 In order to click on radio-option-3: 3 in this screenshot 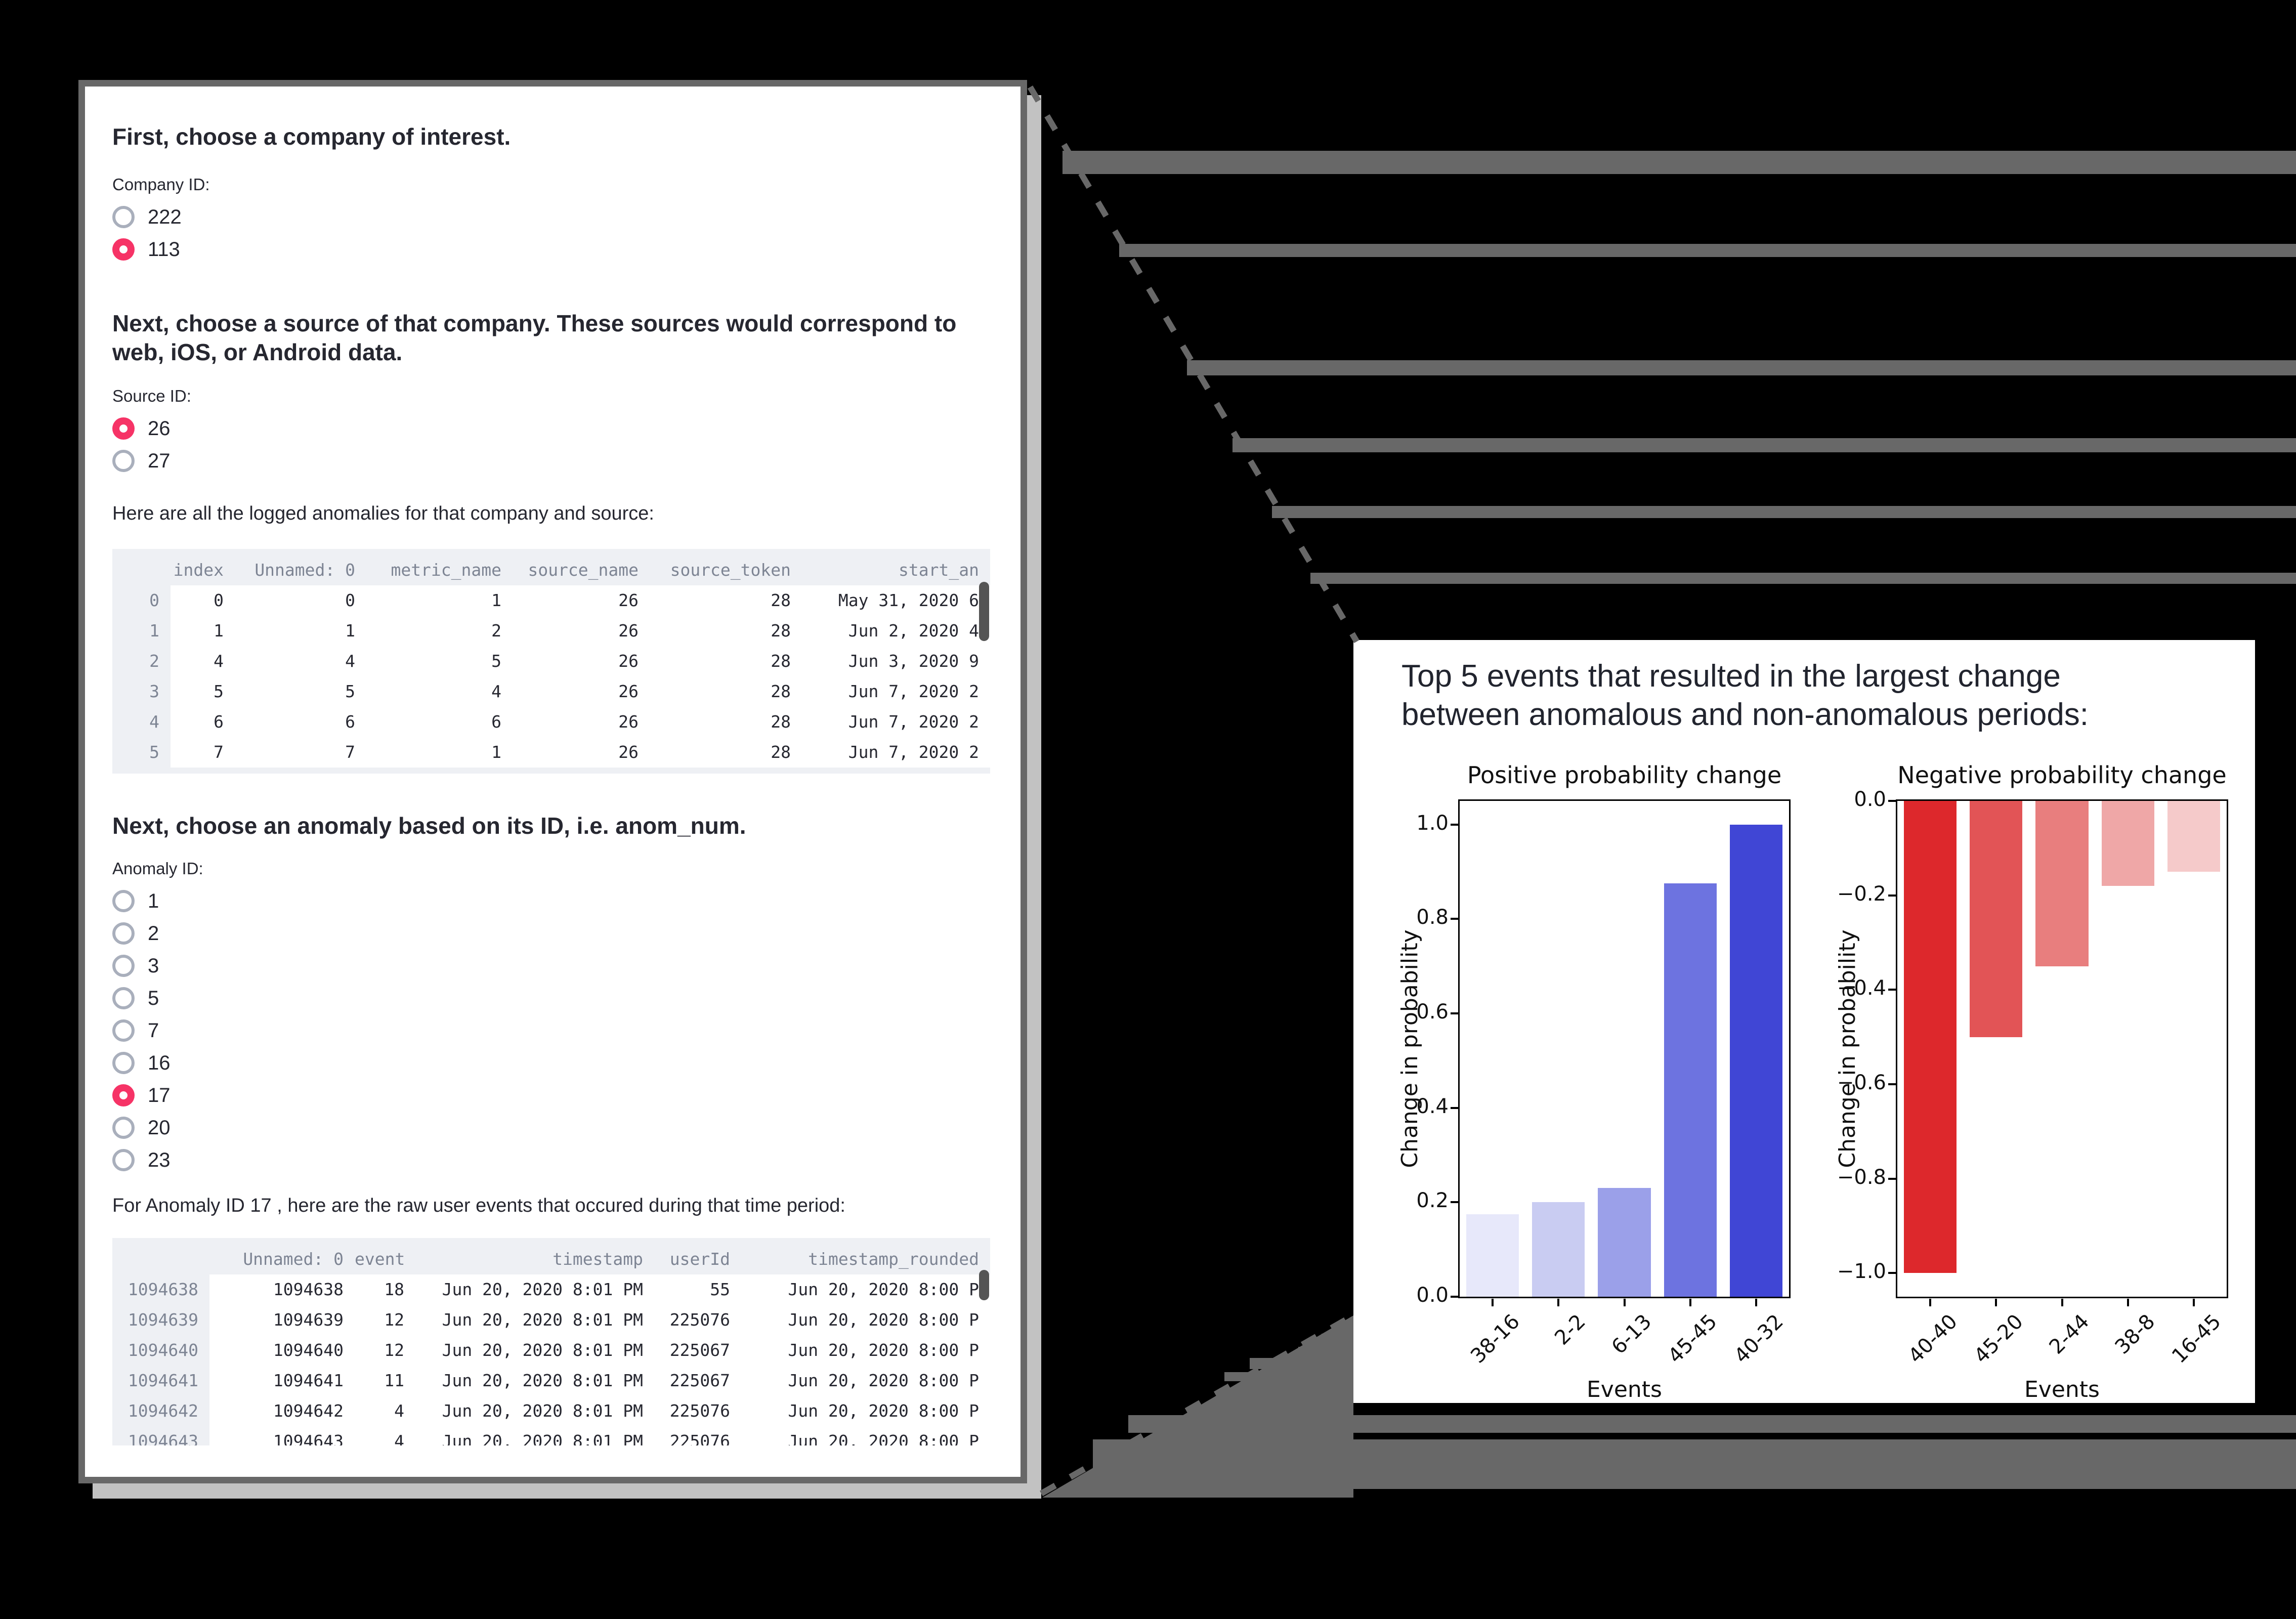, I will do `click(556, 966)`.